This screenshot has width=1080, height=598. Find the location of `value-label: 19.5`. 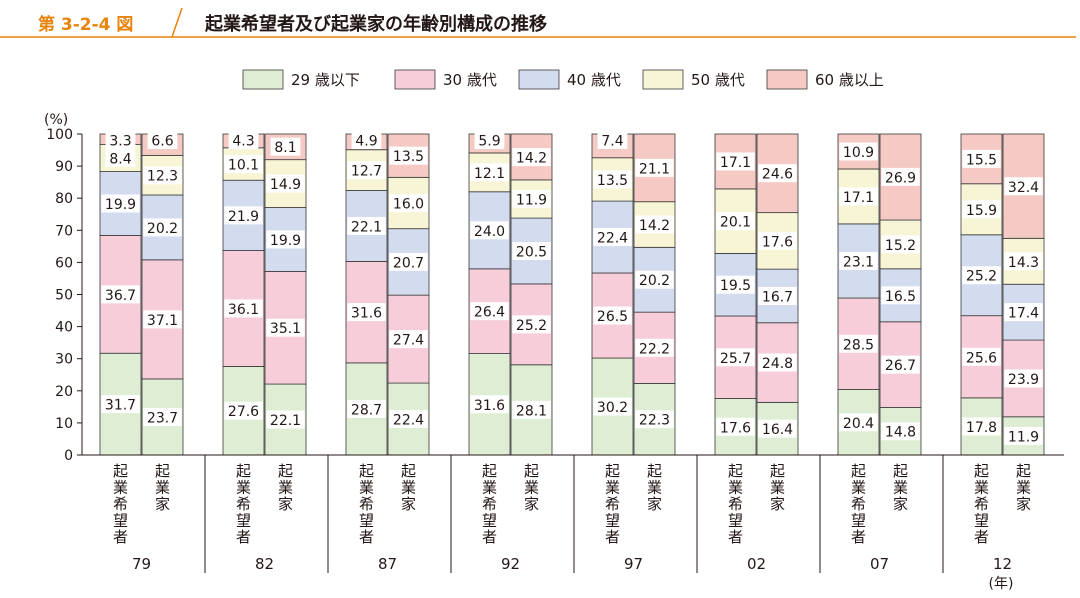

value-label: 19.5 is located at coordinates (735, 286).